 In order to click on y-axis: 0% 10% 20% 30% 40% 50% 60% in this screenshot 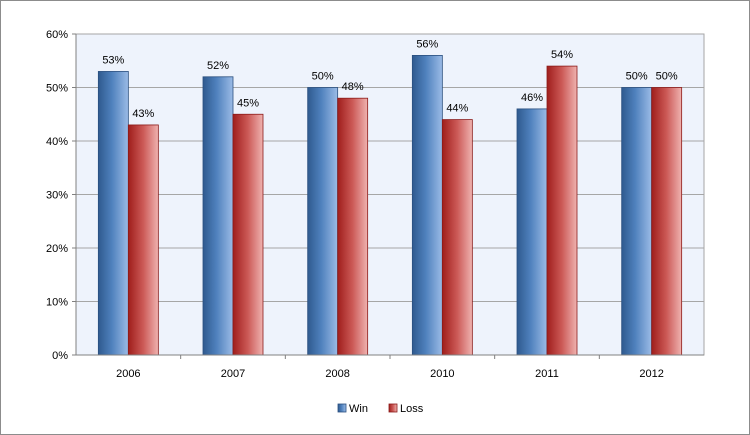, I will do `click(61, 195)`.